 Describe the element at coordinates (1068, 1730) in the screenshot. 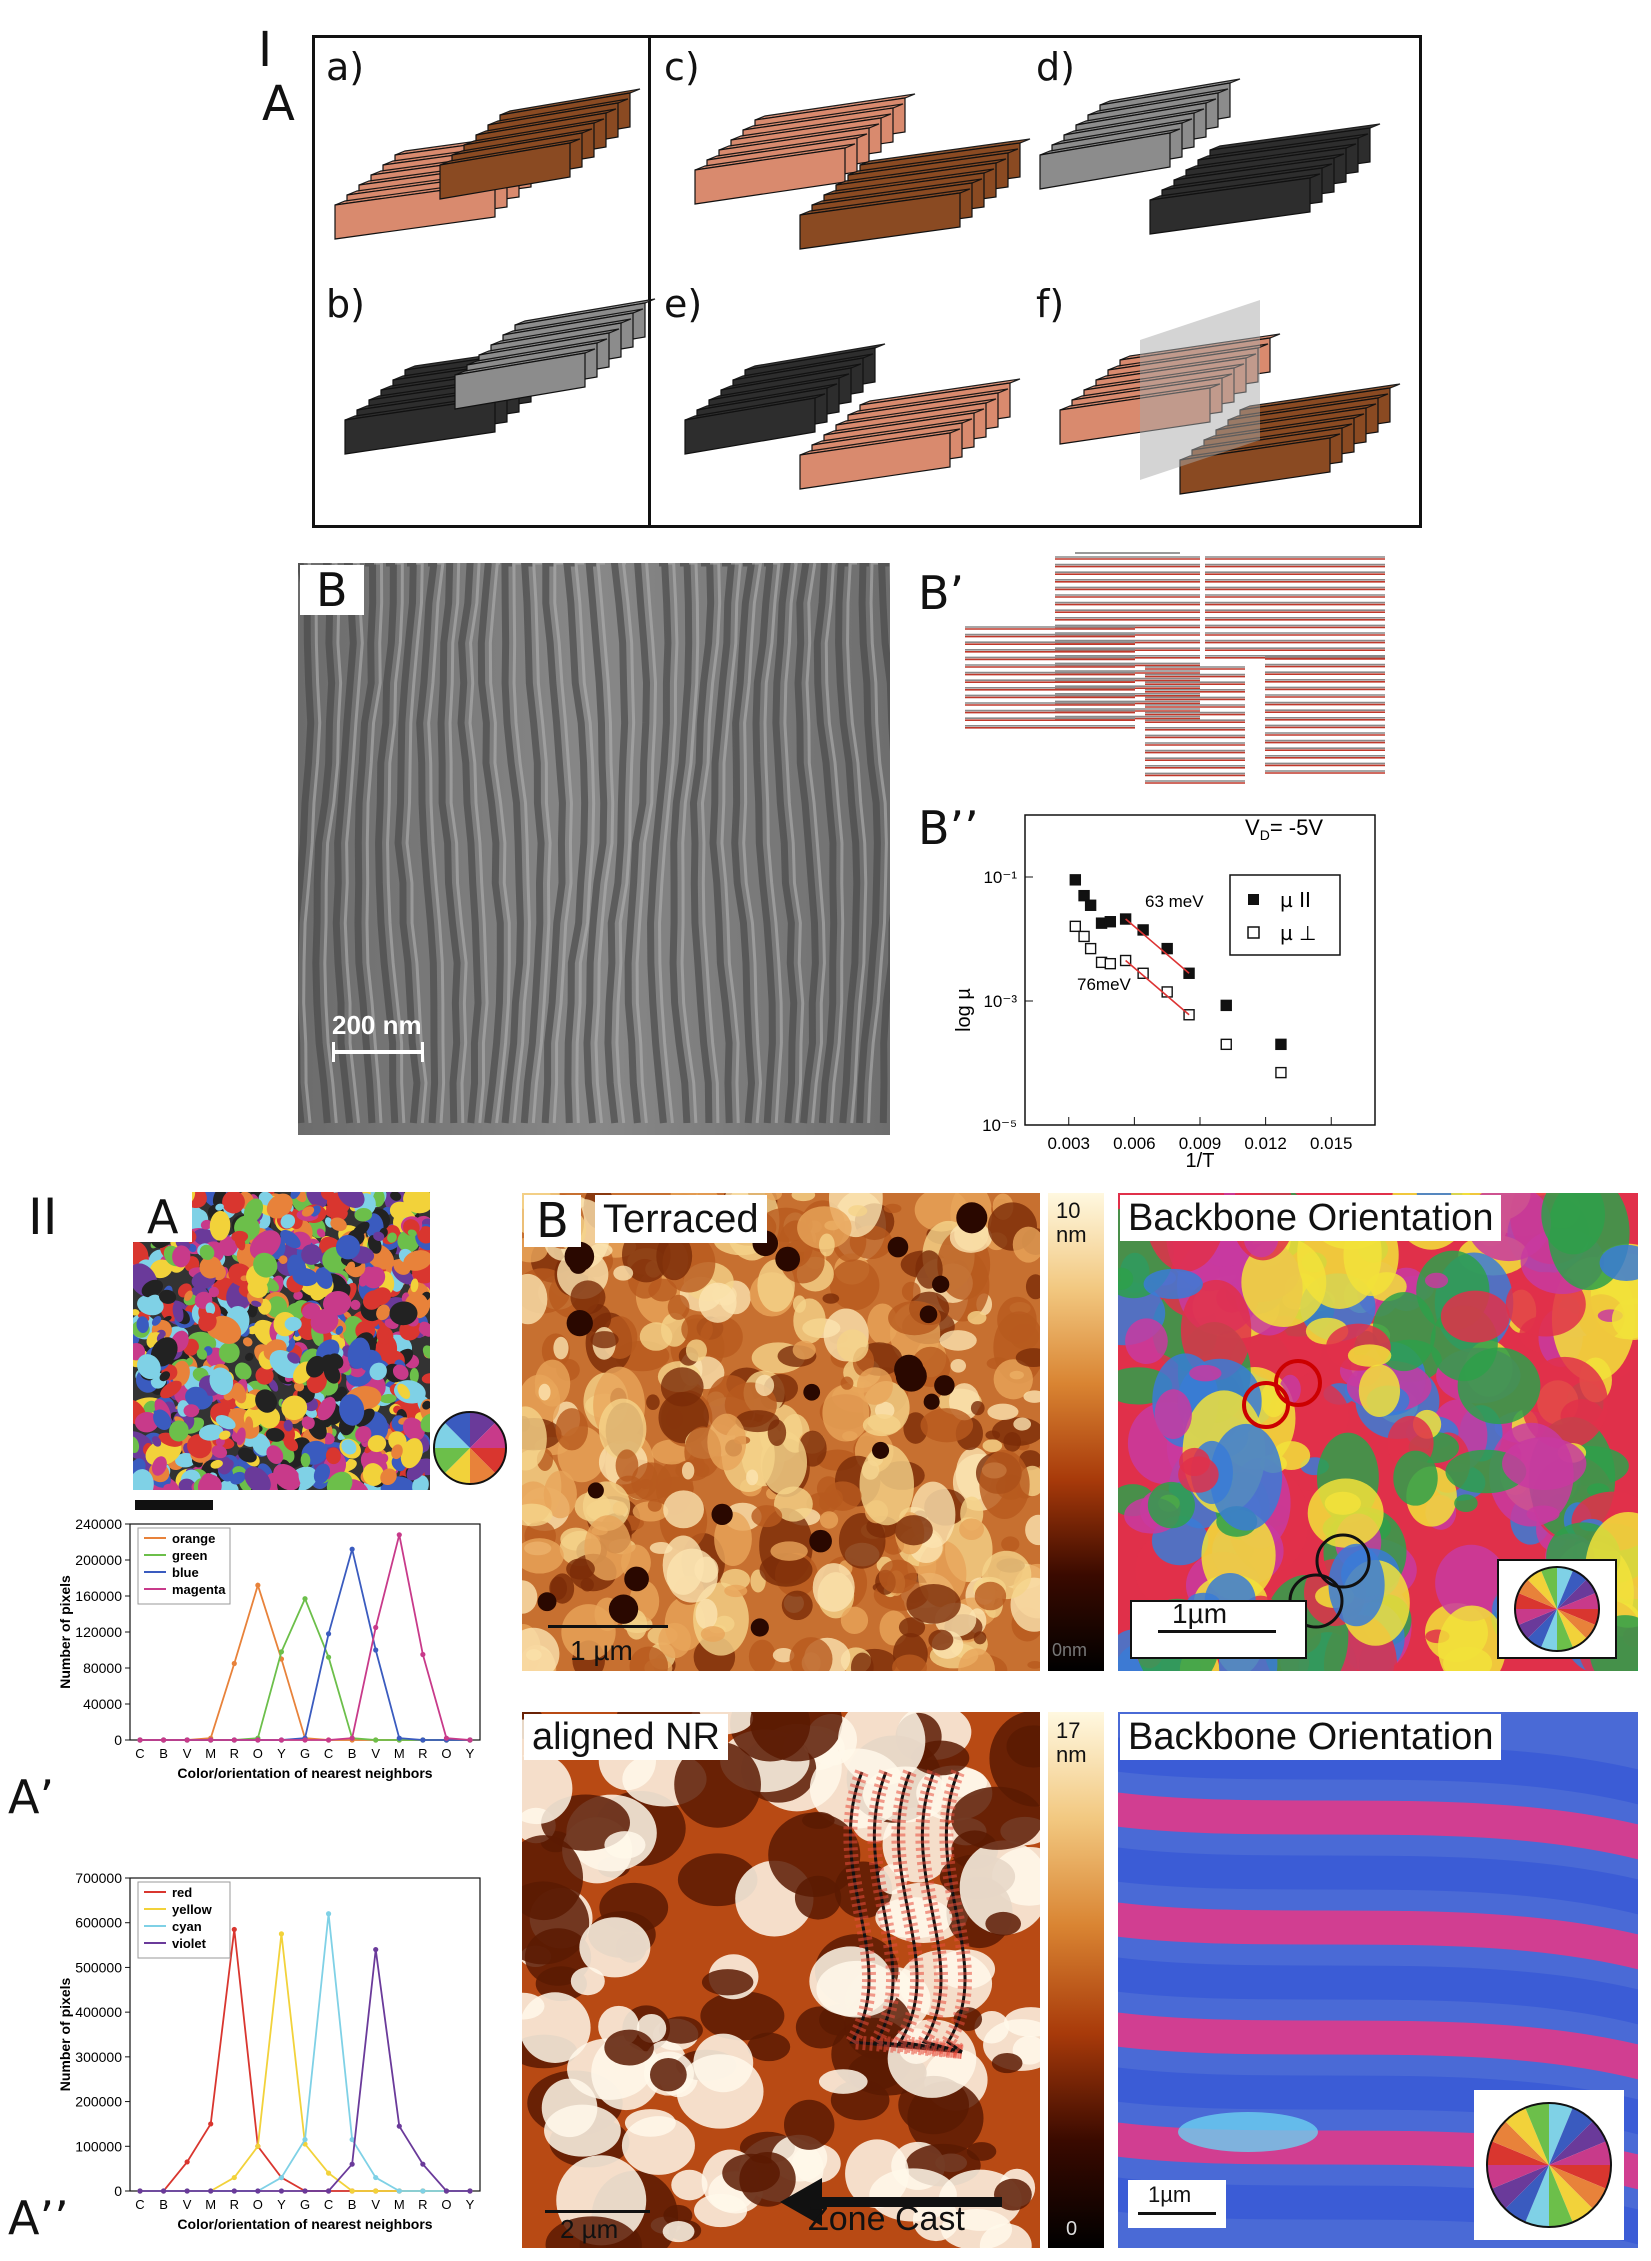

I see `cbar2-top: 17` at that location.